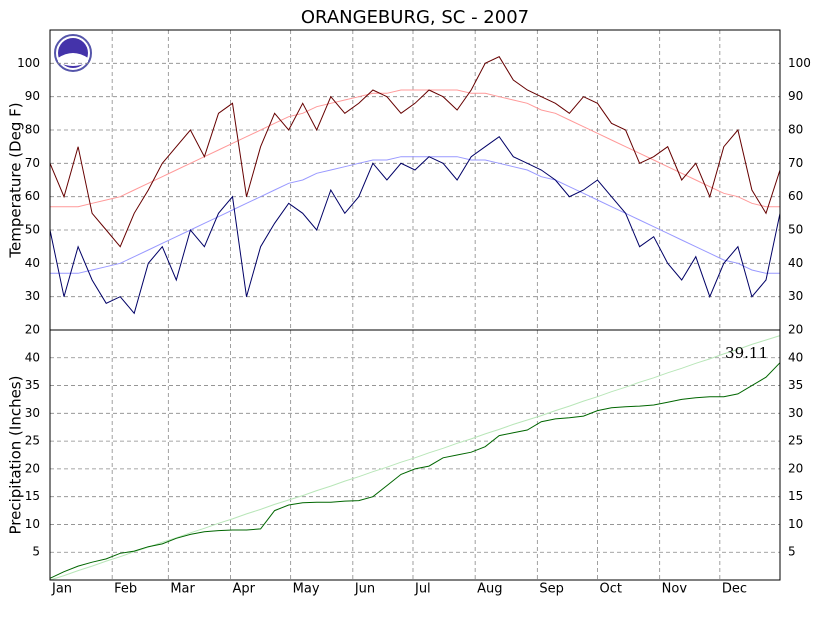  Describe the element at coordinates (795, 496) in the screenshot. I see `y-tick-label-right: 15` at that location.